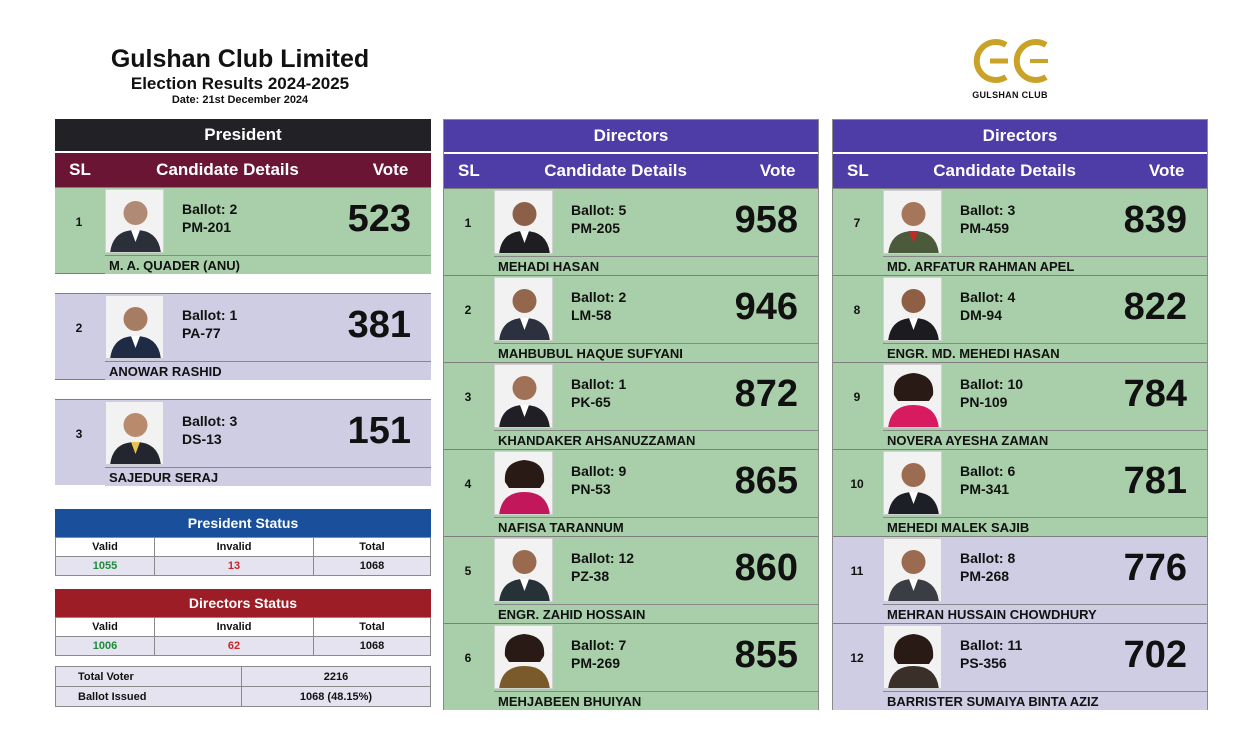 This screenshot has width=1254, height=750. What do you see at coordinates (201, 333) in the screenshot?
I see `candidate-member-id: PA-77` at bounding box center [201, 333].